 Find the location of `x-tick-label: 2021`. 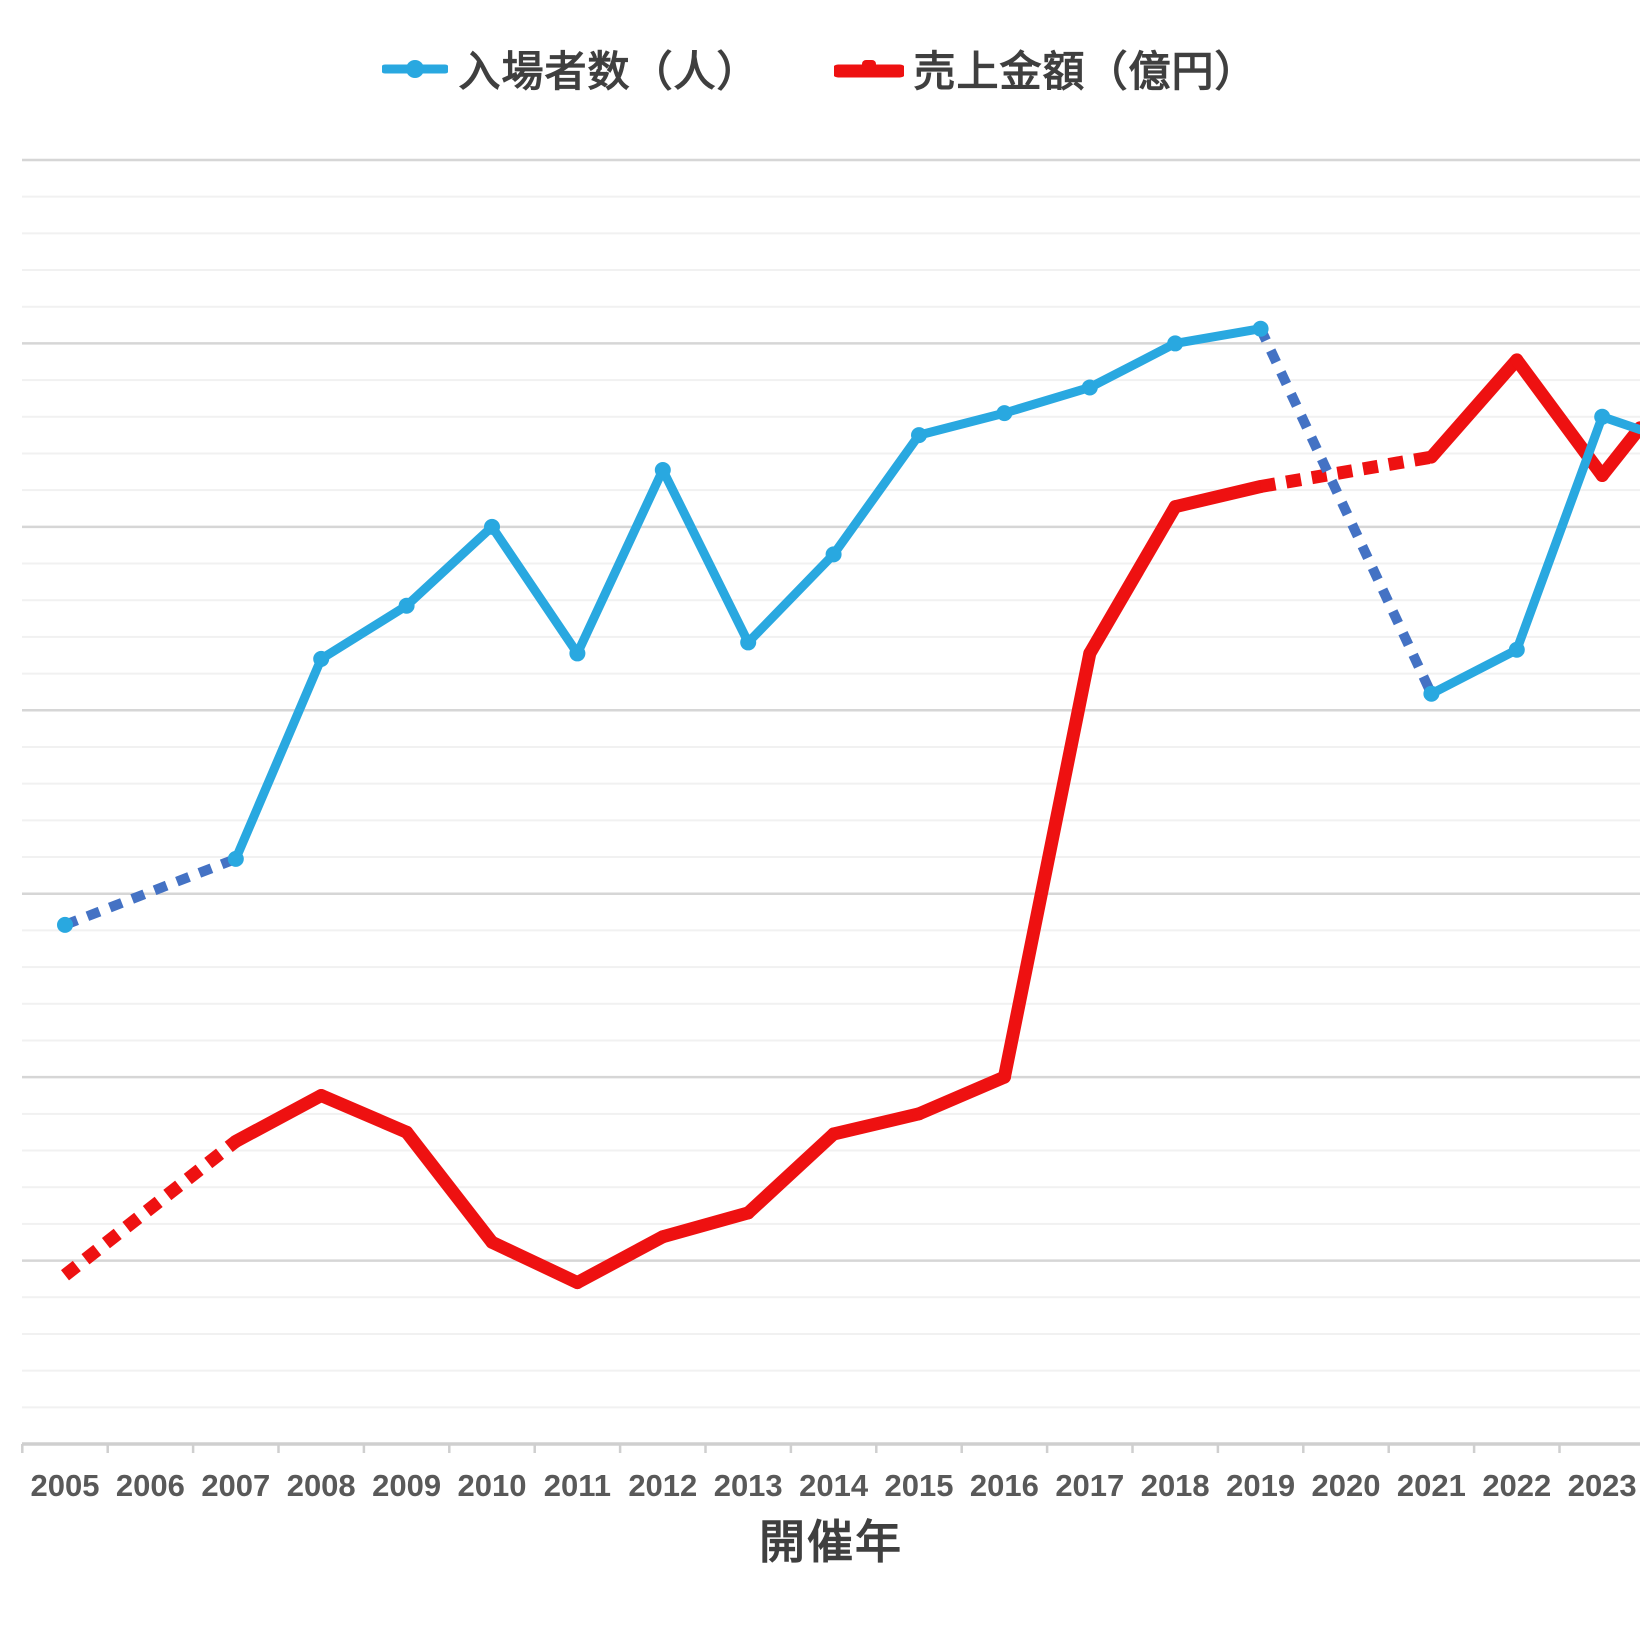

x-tick-label: 2021 is located at coordinates (1431, 1485).